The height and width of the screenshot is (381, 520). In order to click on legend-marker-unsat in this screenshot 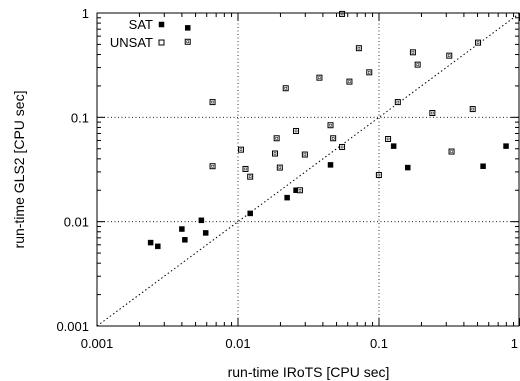, I will do `click(161, 42)`.